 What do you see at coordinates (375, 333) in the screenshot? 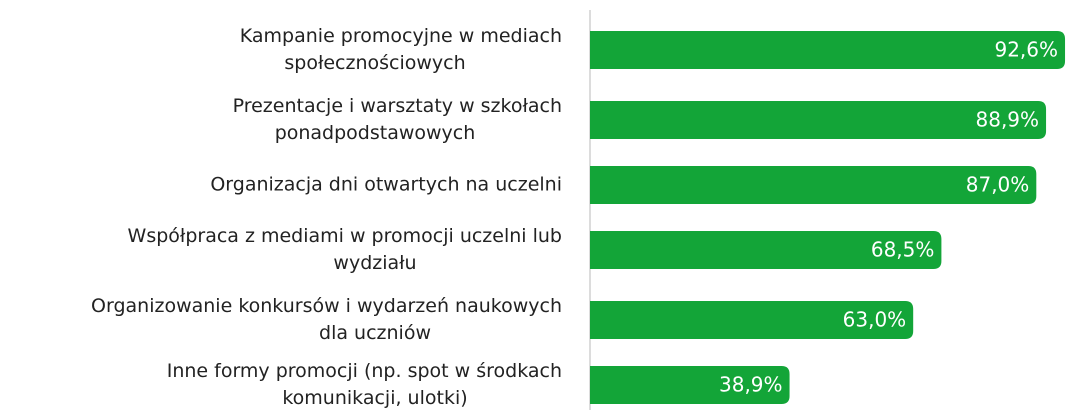
I see `category-label: dla uczniów` at bounding box center [375, 333].